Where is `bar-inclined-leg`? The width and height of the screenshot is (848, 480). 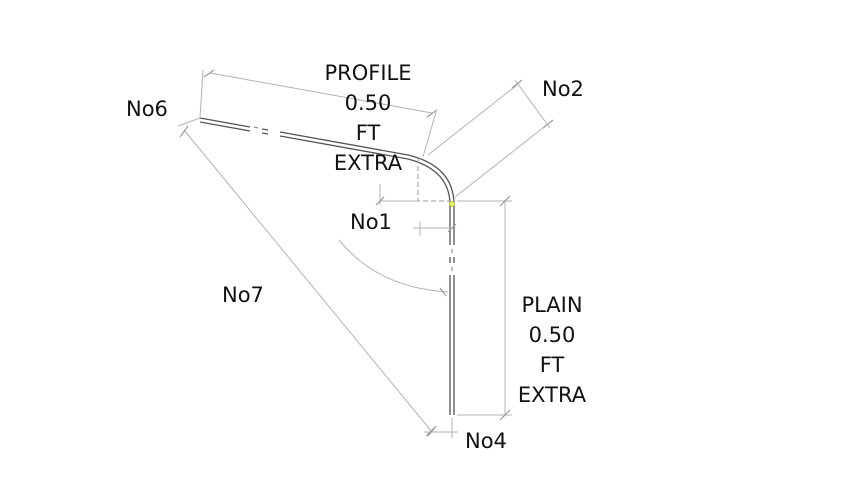 bar-inclined-leg is located at coordinates (304, 138).